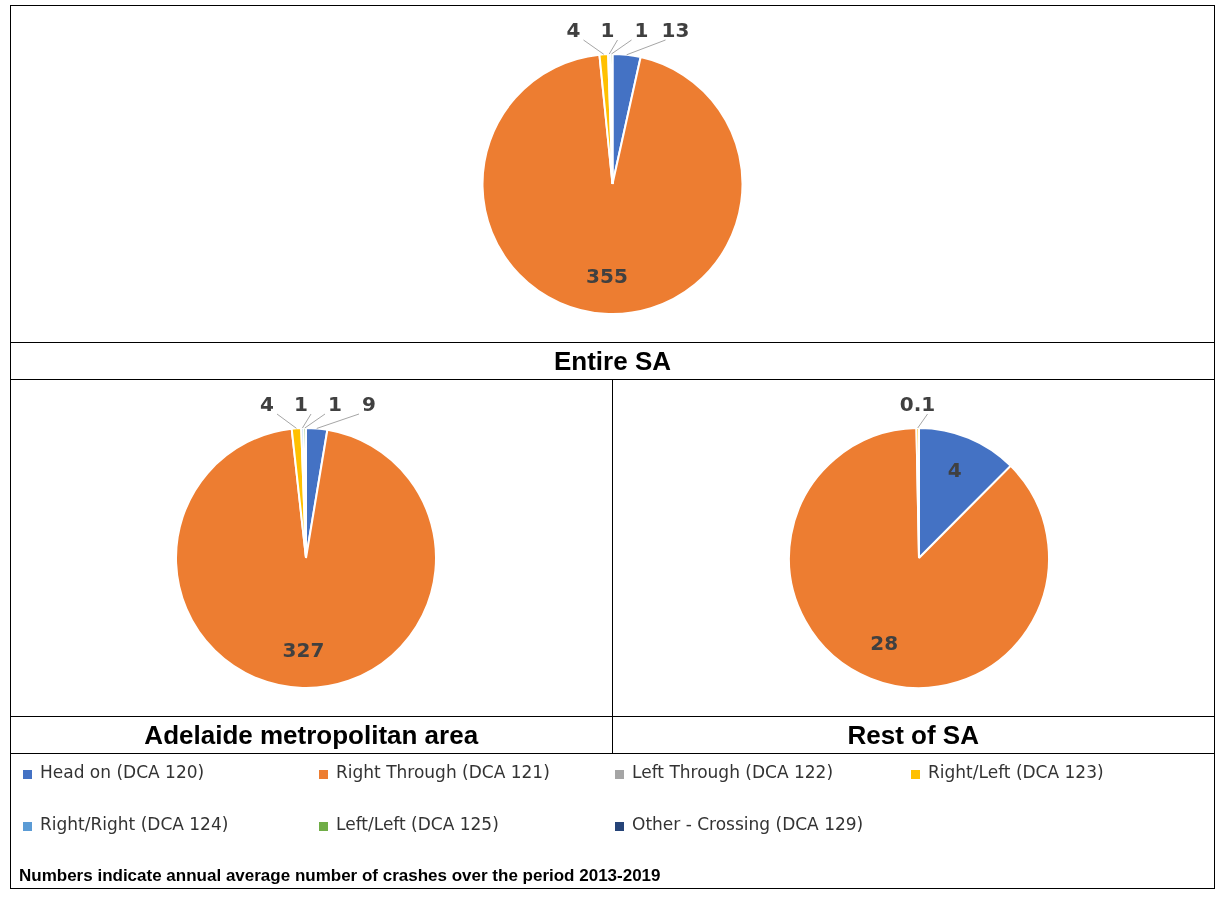 The height and width of the screenshot is (897, 1215). What do you see at coordinates (417, 825) in the screenshot?
I see `legend-label: Left/Left (DCA 125)` at bounding box center [417, 825].